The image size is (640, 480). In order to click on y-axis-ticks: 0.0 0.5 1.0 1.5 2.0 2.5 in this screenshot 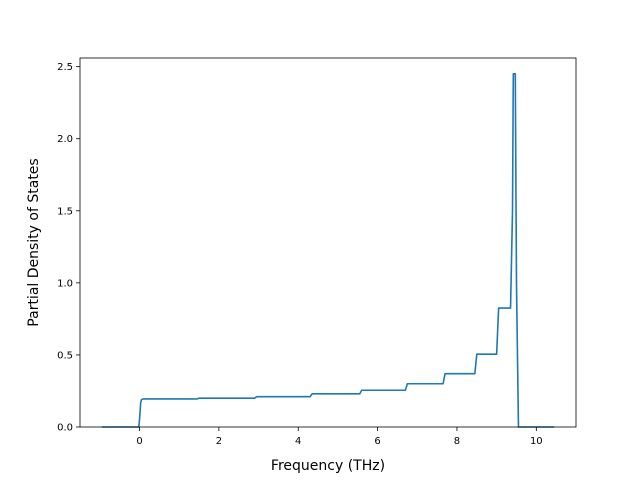, I will do `click(68, 248)`.